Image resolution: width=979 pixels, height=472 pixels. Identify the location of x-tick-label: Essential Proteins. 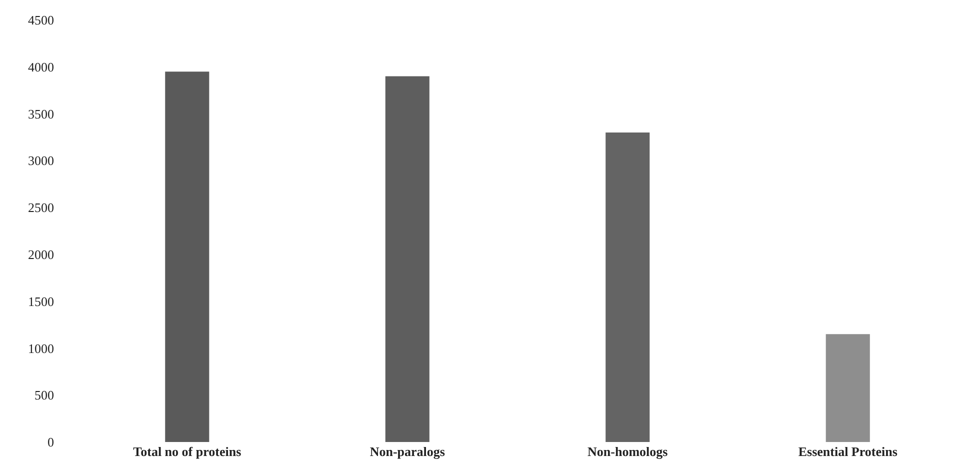
(848, 451).